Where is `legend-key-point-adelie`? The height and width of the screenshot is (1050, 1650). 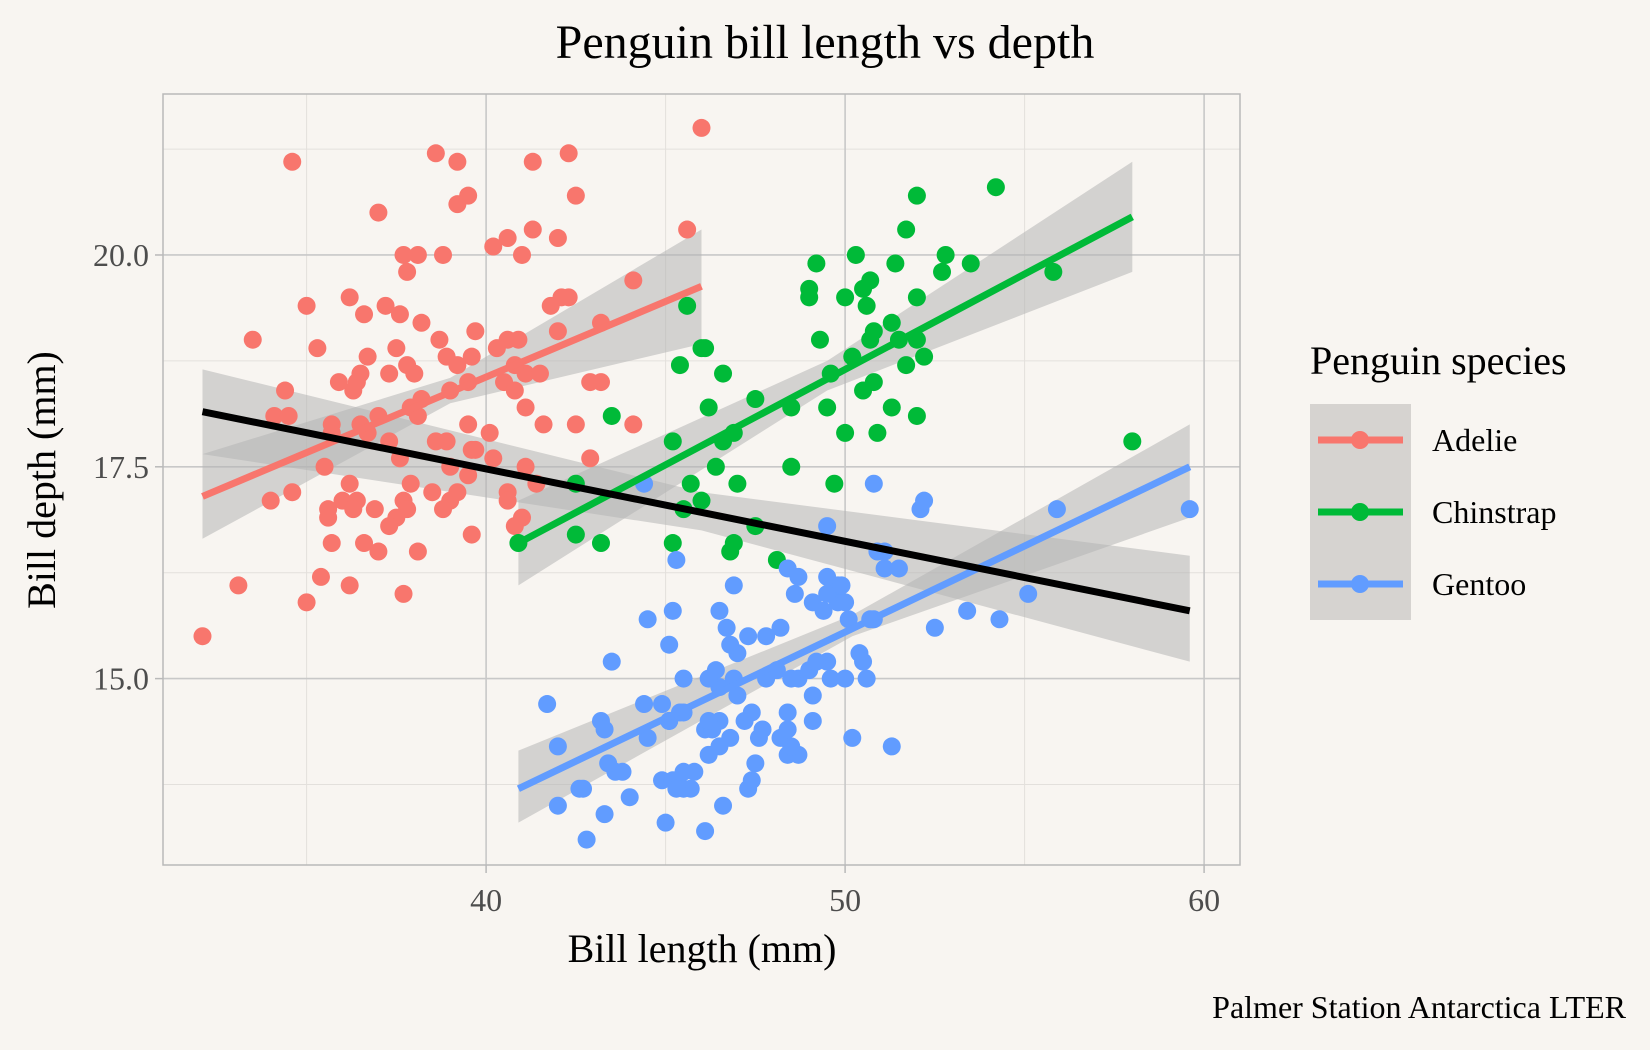 legend-key-point-adelie is located at coordinates (1360, 440).